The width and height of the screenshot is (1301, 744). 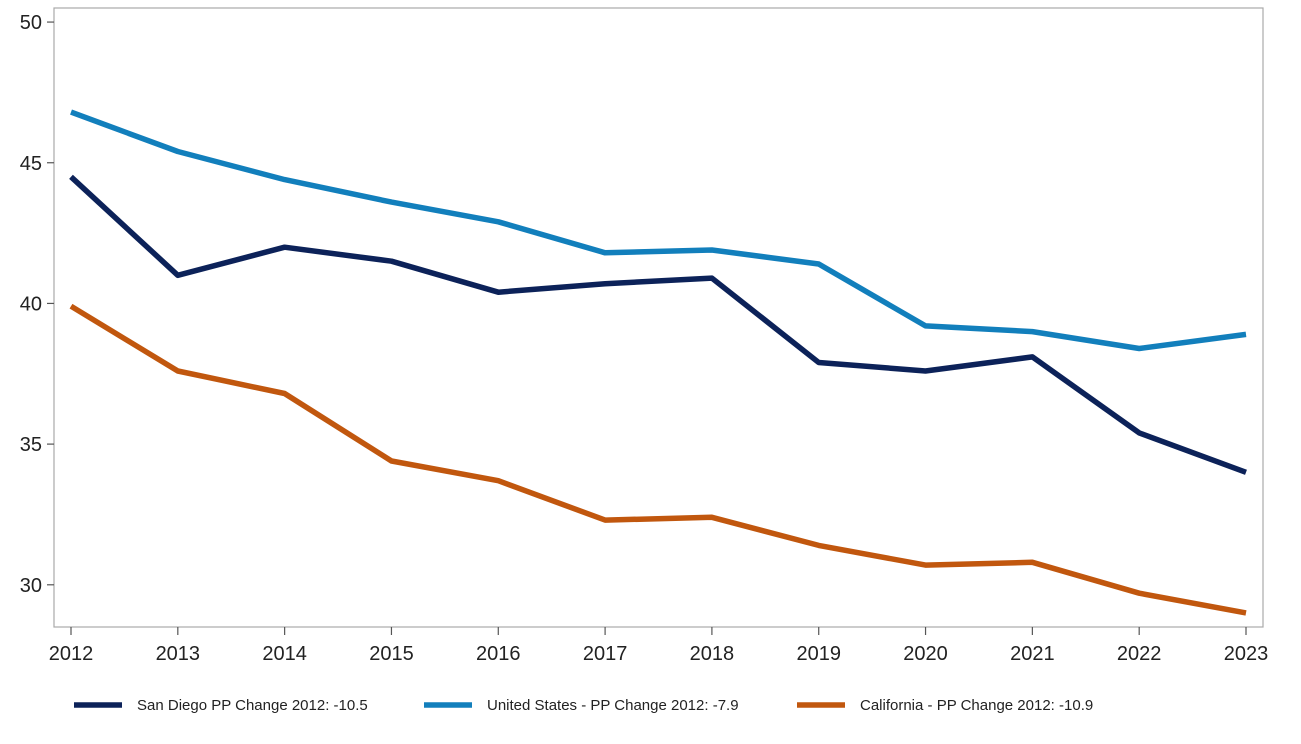 I want to click on x-tick-label: 2016, so click(x=498, y=654).